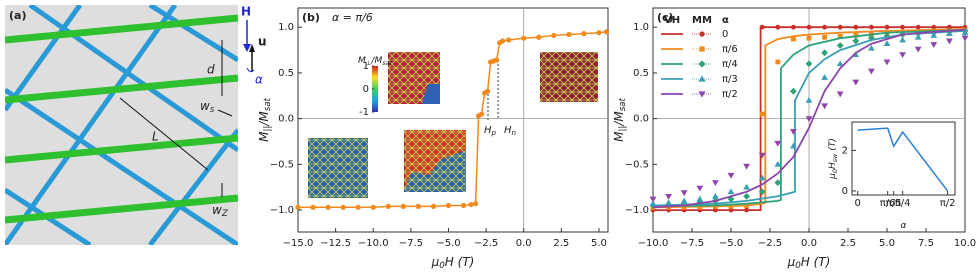 This screenshot has height=274, width=980. I want to click on chart-title: α = π/6, so click(352, 17).